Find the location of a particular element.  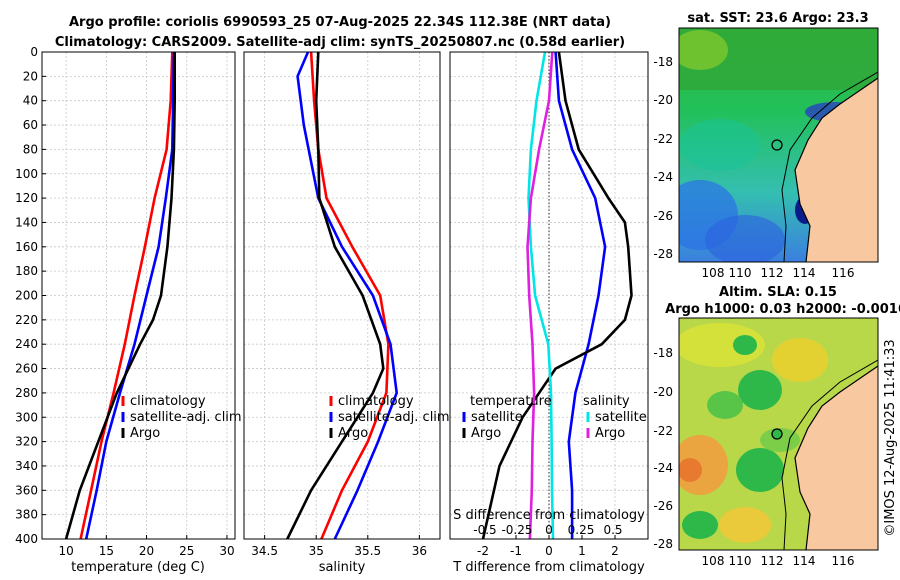

temperature-xlabel: temperature (deg C) is located at coordinates (138, 567).